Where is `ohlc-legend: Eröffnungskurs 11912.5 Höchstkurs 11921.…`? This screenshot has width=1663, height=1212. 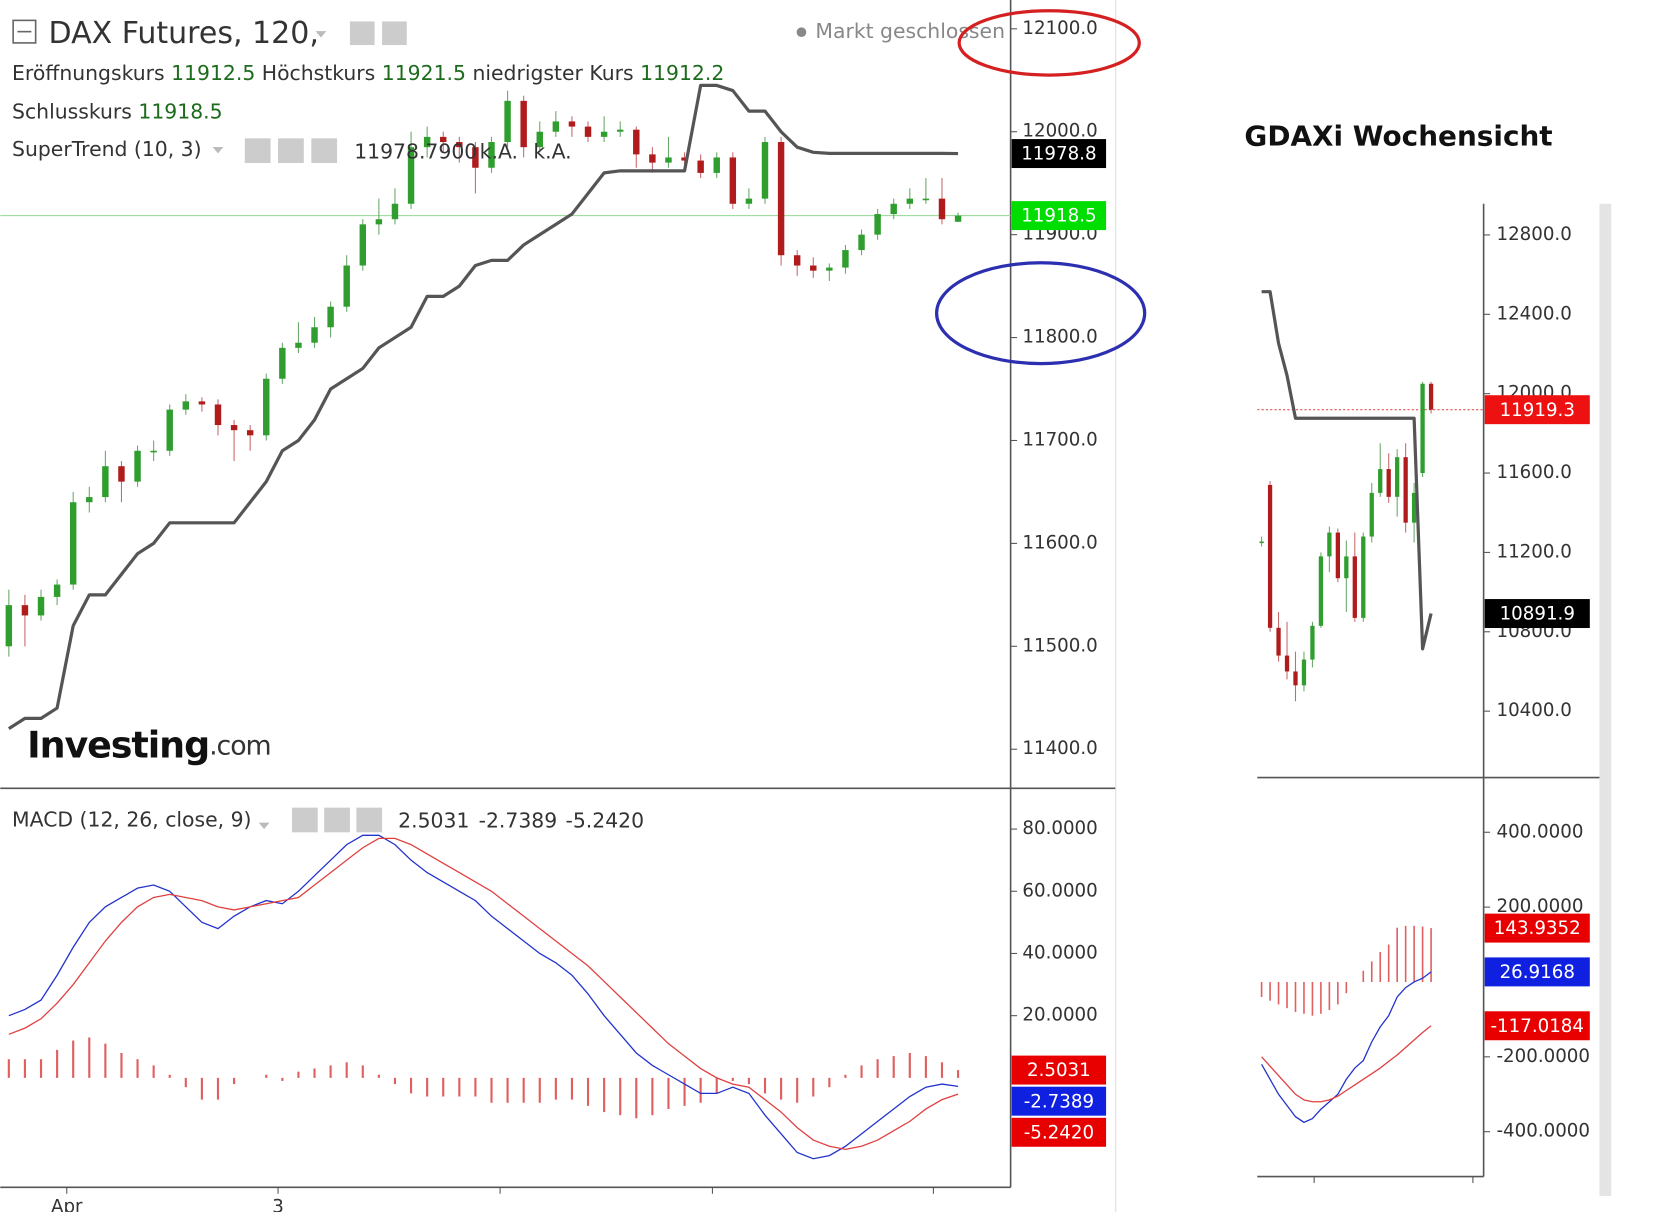 ohlc-legend: Eröffnungskurs 11912.5 Höchstkurs 11921.… is located at coordinates (368, 73).